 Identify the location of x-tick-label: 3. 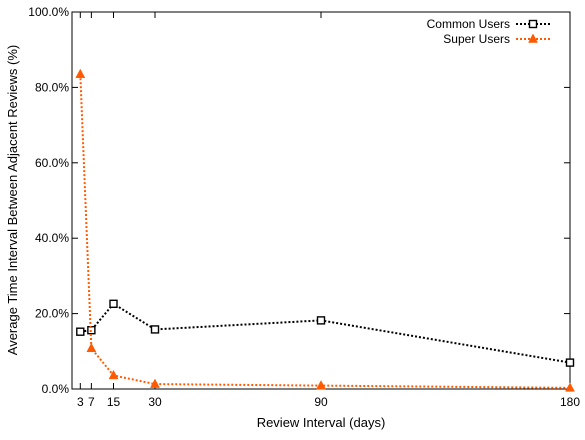
(80, 402).